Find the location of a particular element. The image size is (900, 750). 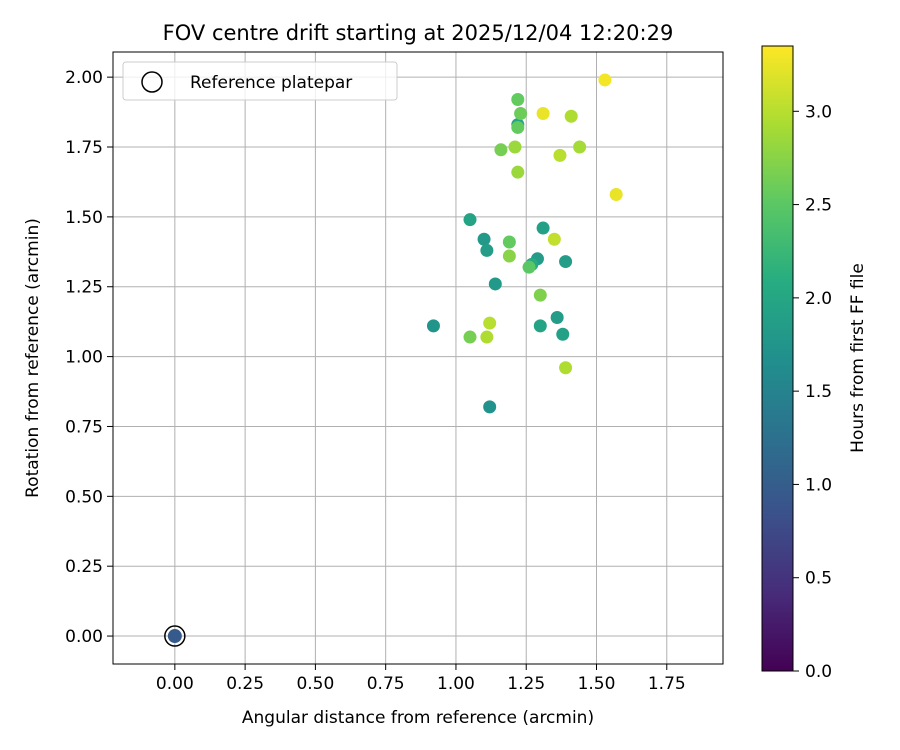

colorbar-label: Hours from first FF file is located at coordinates (858, 358).